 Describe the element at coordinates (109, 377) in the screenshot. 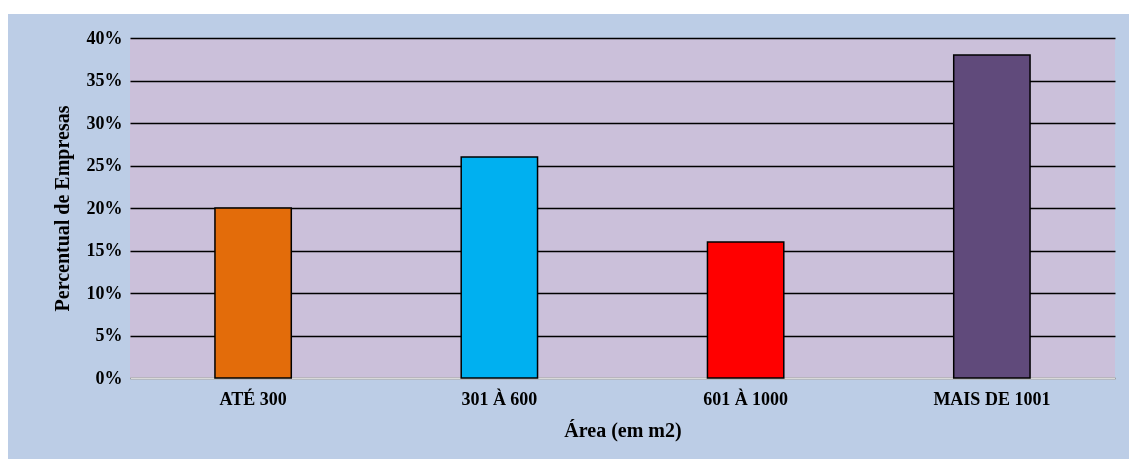

I see `y-tick-label: 0%` at that location.